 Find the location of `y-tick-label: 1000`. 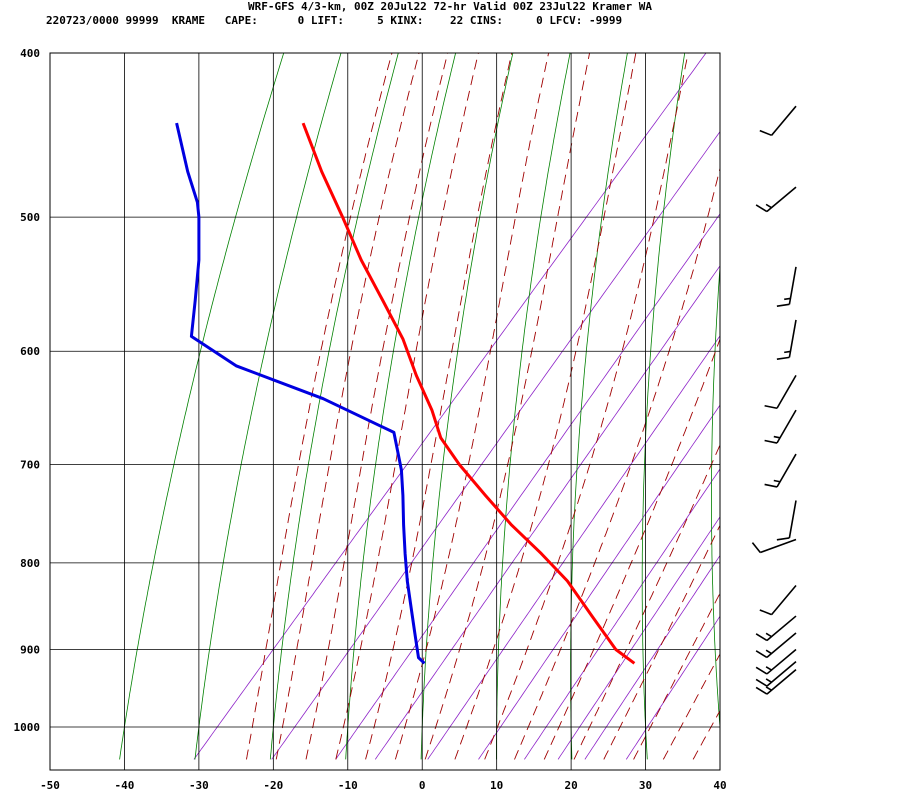

y-tick-label: 1000 is located at coordinates (27, 727).